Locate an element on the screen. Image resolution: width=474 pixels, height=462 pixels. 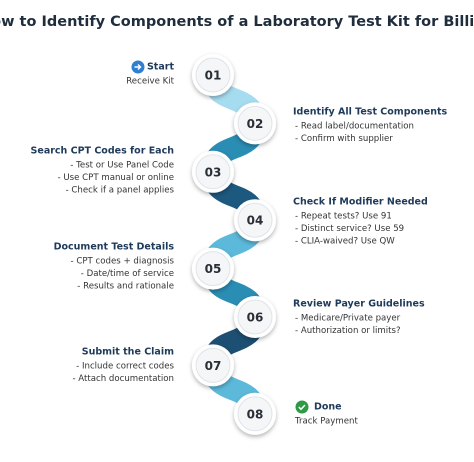
step-title: Identify All Test Components is located at coordinates (370, 112).